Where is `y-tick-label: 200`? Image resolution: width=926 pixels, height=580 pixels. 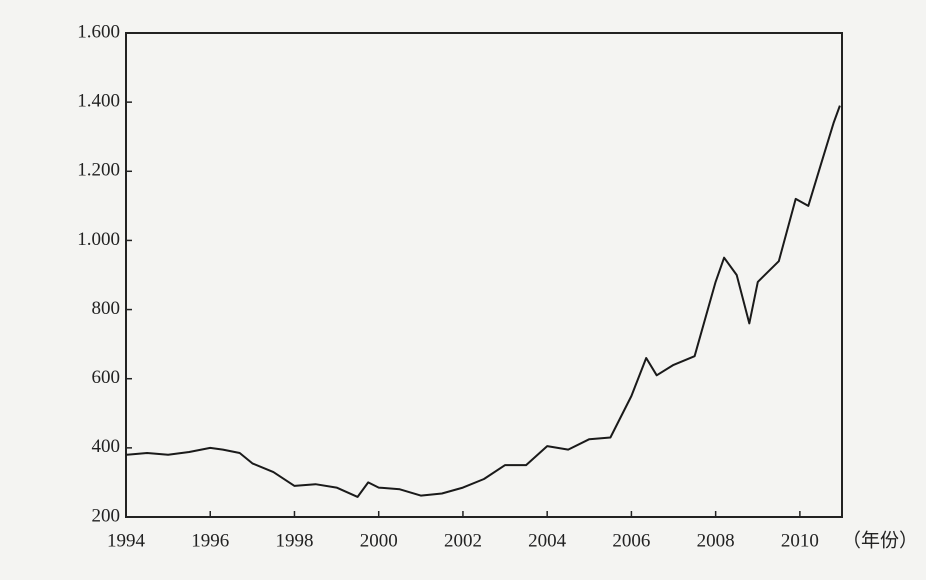 y-tick-label: 200 is located at coordinates (106, 515).